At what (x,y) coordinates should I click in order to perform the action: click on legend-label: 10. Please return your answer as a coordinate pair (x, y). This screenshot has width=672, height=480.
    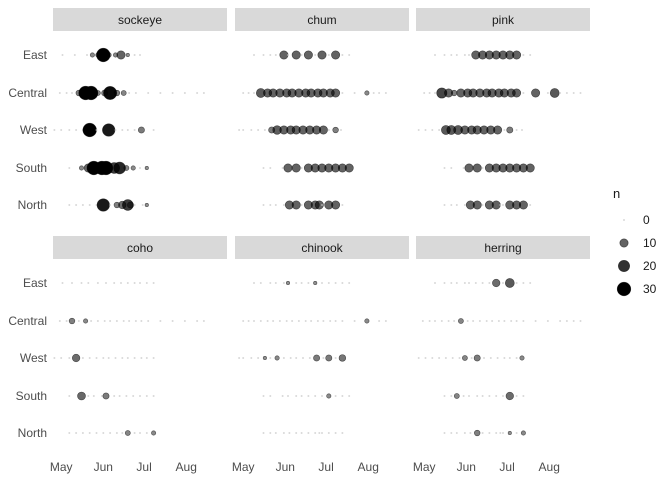
    Looking at the image, I should click on (650, 243).